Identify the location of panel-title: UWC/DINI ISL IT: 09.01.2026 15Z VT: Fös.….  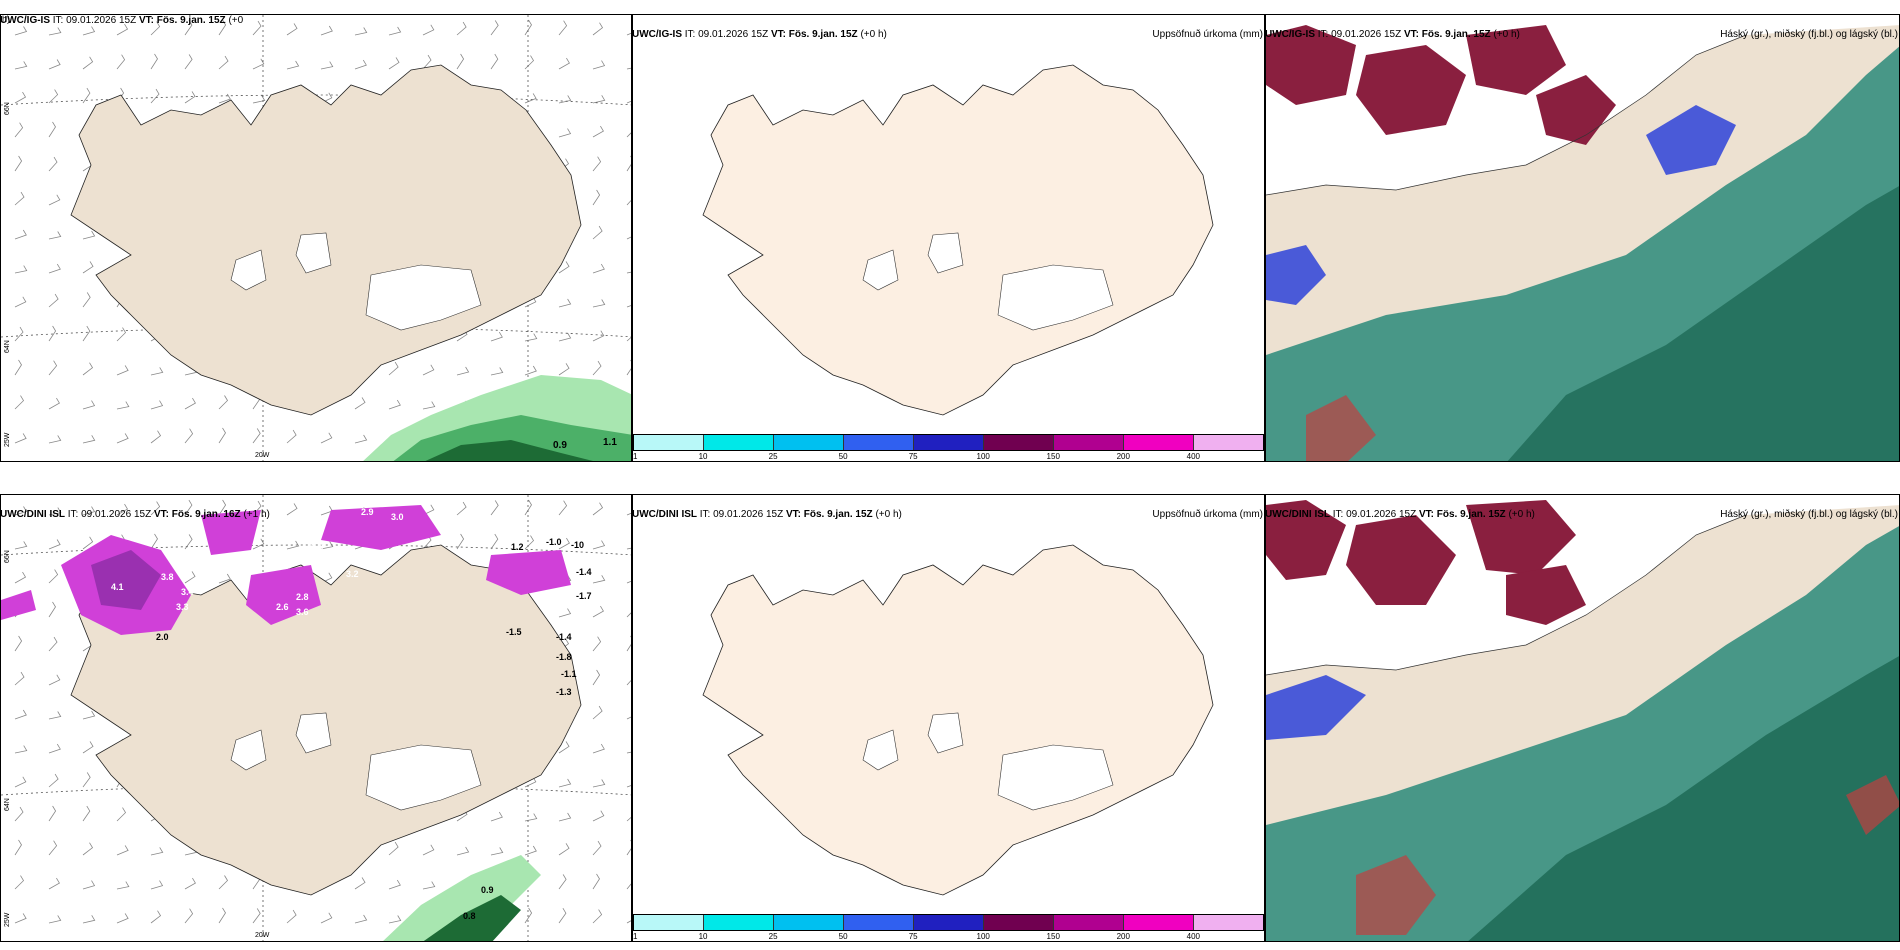
(947, 514).